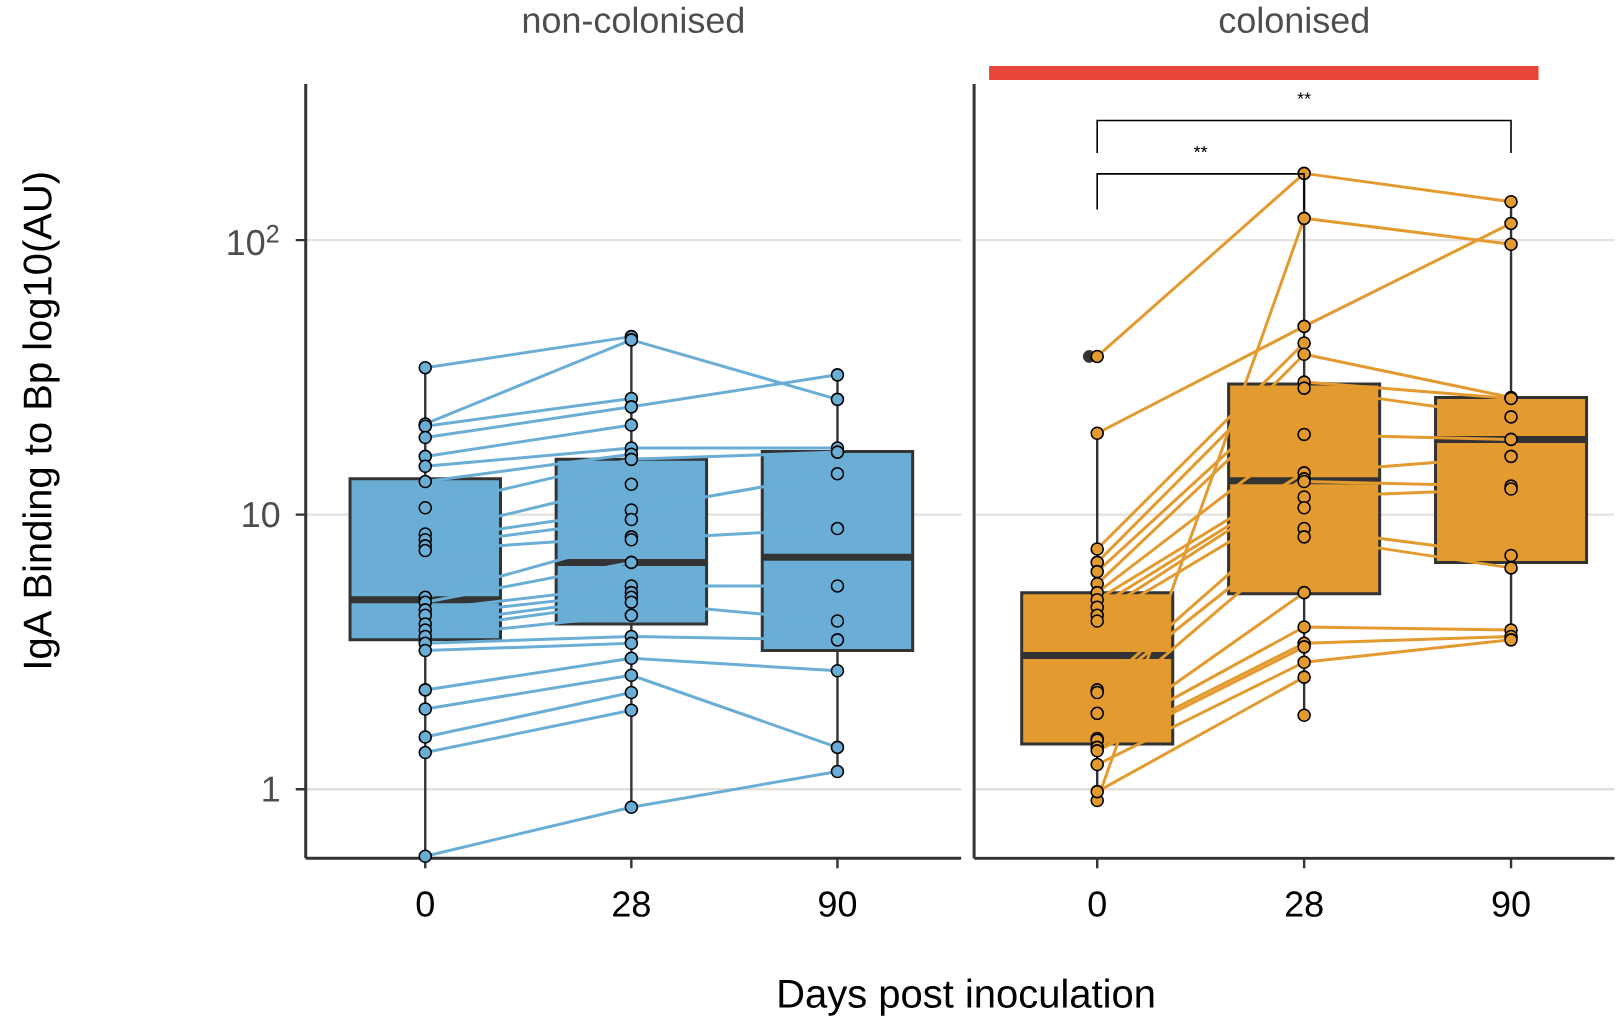 The height and width of the screenshot is (1023, 1616). Describe the element at coordinates (633, 19) in the screenshot. I see `chart-title: non-colonised` at that location.